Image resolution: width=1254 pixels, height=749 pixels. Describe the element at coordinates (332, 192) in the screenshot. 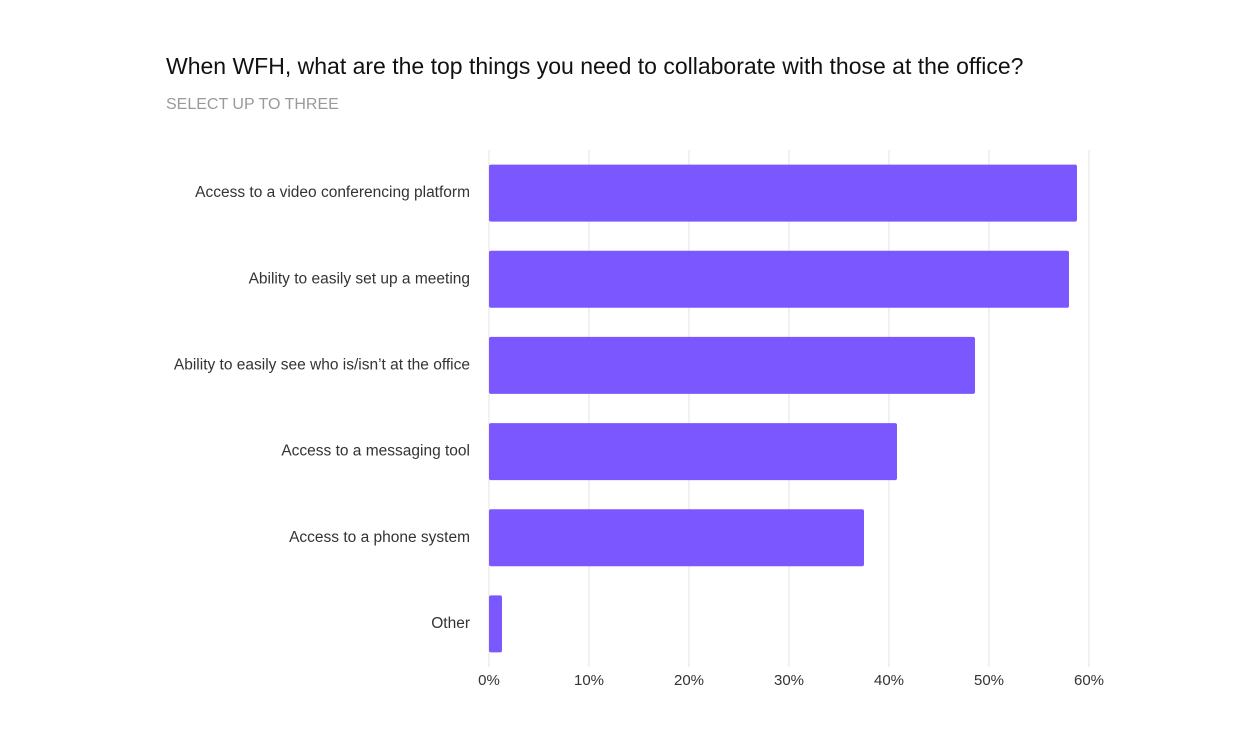

I see `y-tick-label: Access to a video conferencing platform` at that location.